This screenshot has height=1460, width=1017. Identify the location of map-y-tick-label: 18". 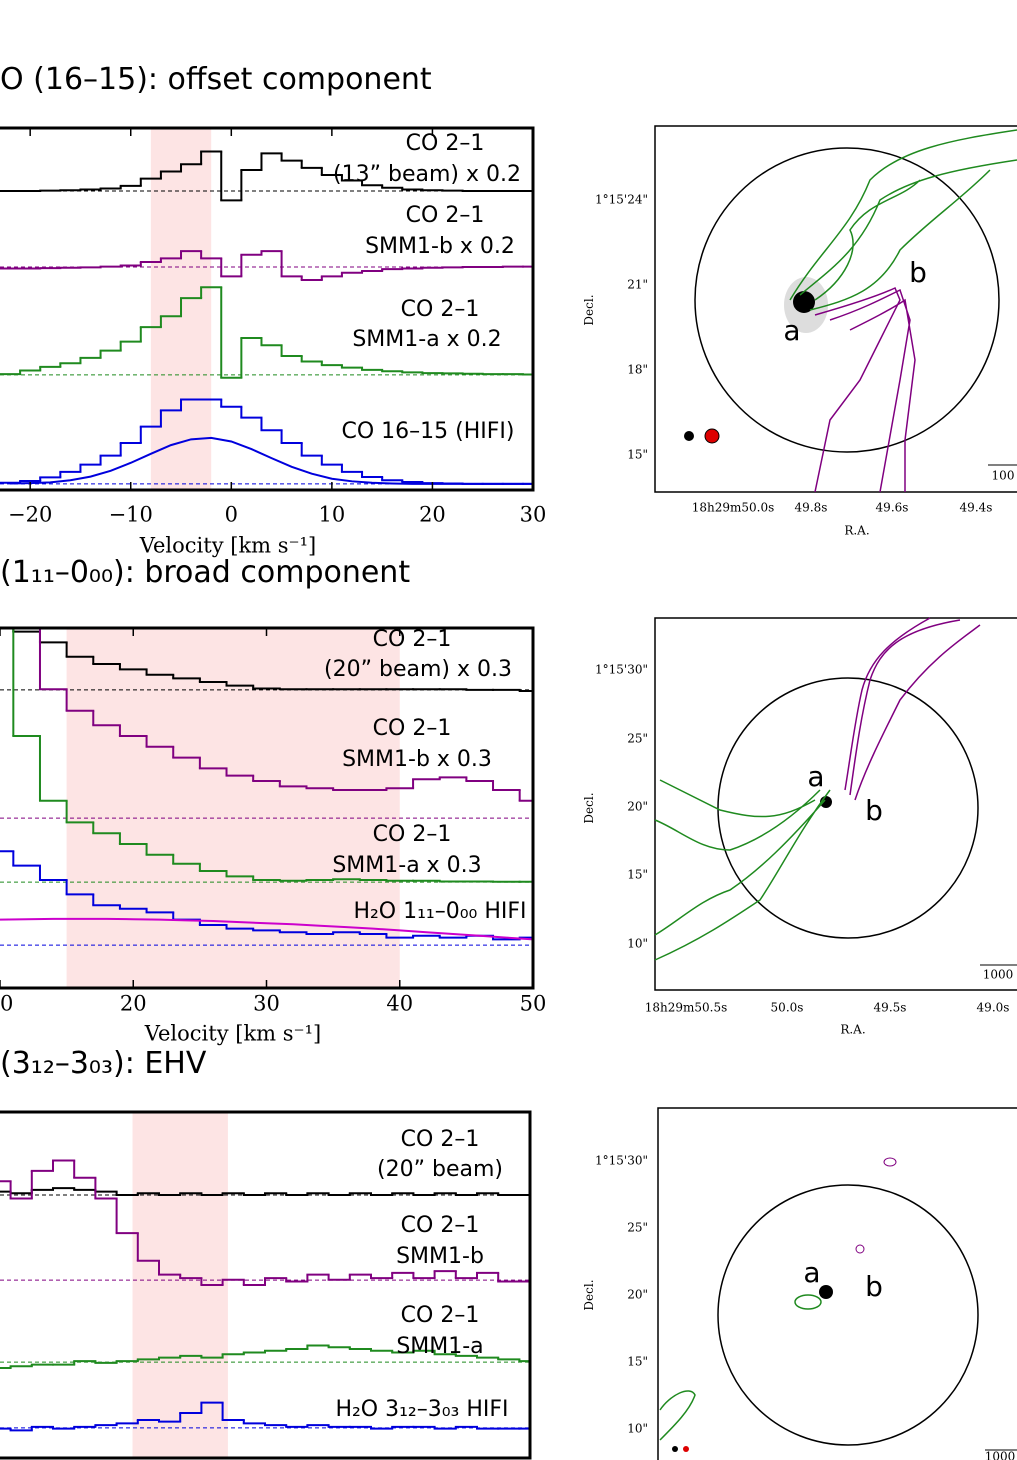
(637, 370).